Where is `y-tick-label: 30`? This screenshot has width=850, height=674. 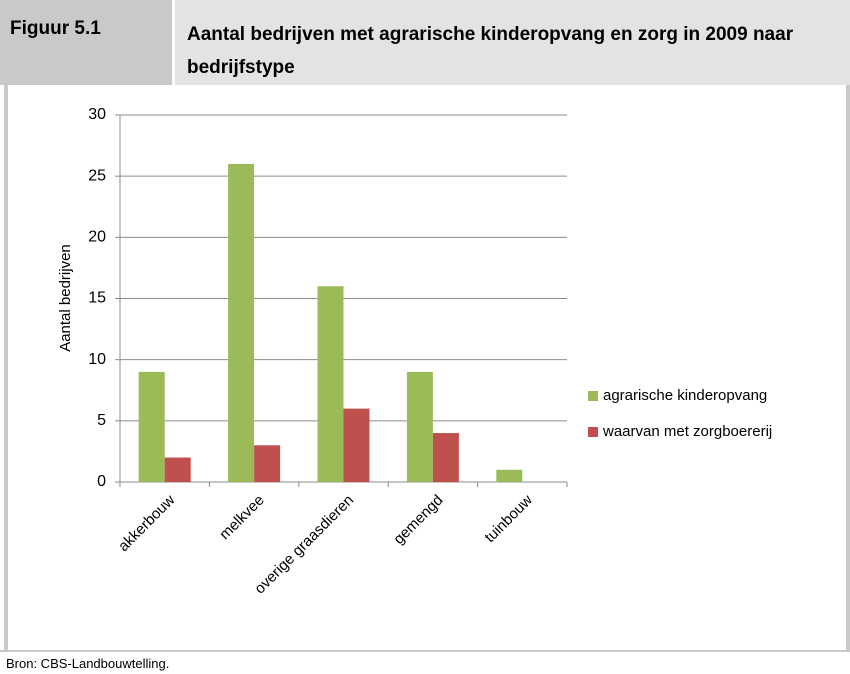 y-tick-label: 30 is located at coordinates (97, 114).